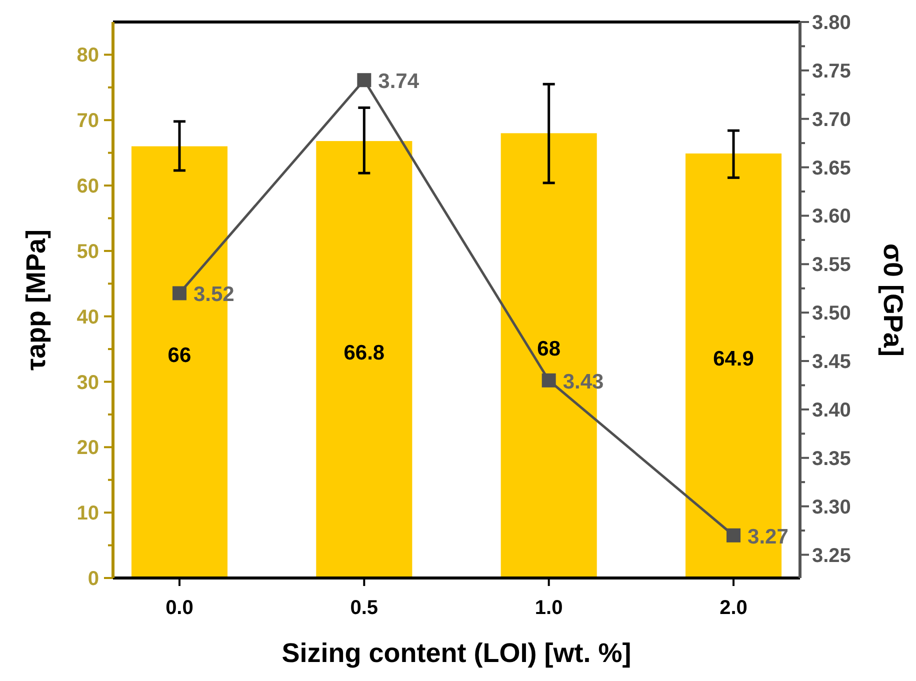 The image size is (916, 681). I want to click on x-tick-label: 2.0, so click(734, 608).